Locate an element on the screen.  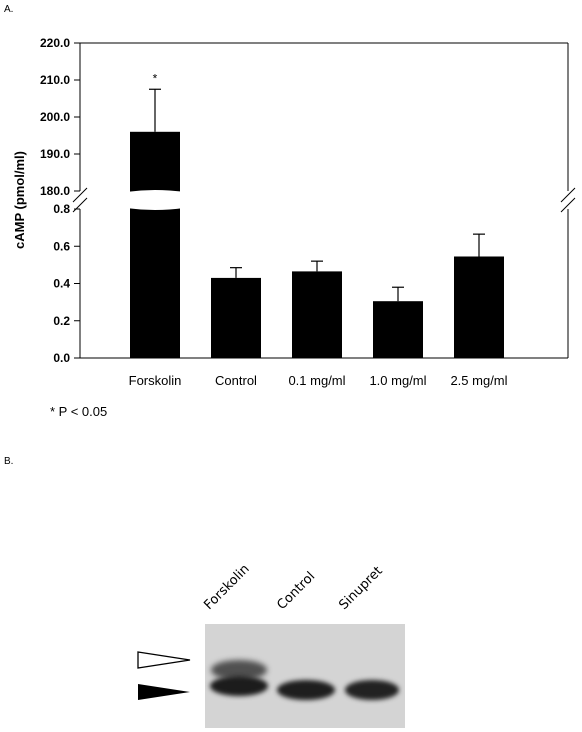
y-tick-label: 200.0 is located at coordinates (55, 117).